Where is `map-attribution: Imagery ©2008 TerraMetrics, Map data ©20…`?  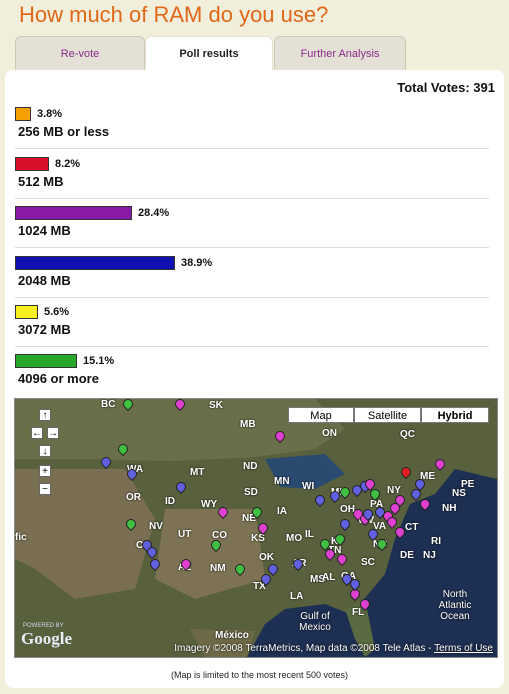 map-attribution: Imagery ©2008 TerraMetrics, Map data ©20… is located at coordinates (333, 648).